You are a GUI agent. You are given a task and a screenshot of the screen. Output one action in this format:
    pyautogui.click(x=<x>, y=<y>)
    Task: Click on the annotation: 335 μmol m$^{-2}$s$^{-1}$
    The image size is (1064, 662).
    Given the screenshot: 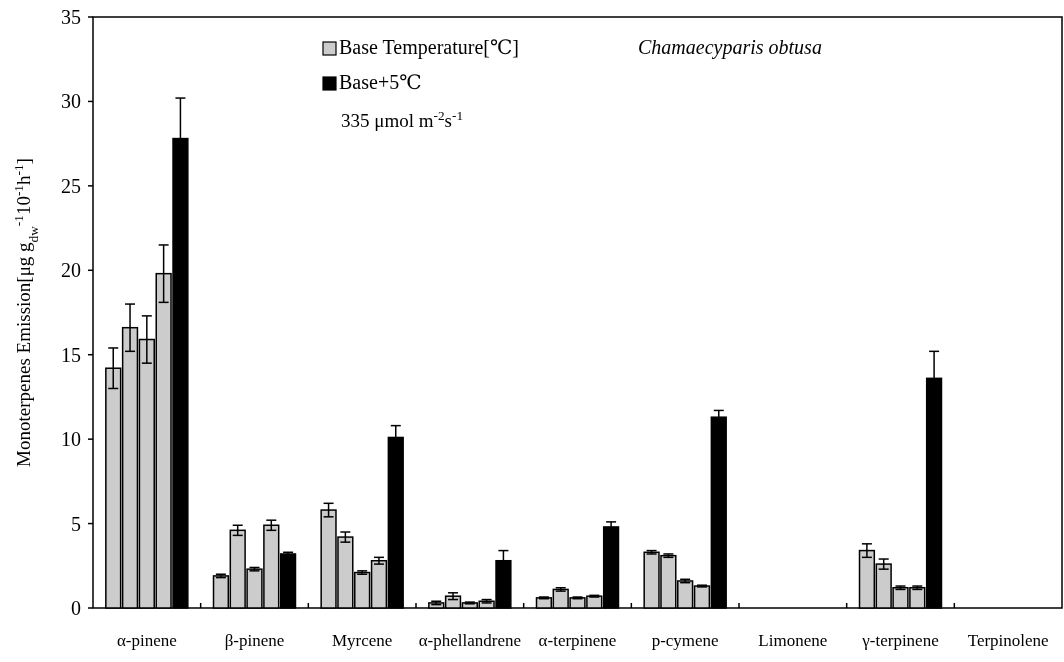 What is the action you would take?
    pyautogui.click(x=402, y=119)
    